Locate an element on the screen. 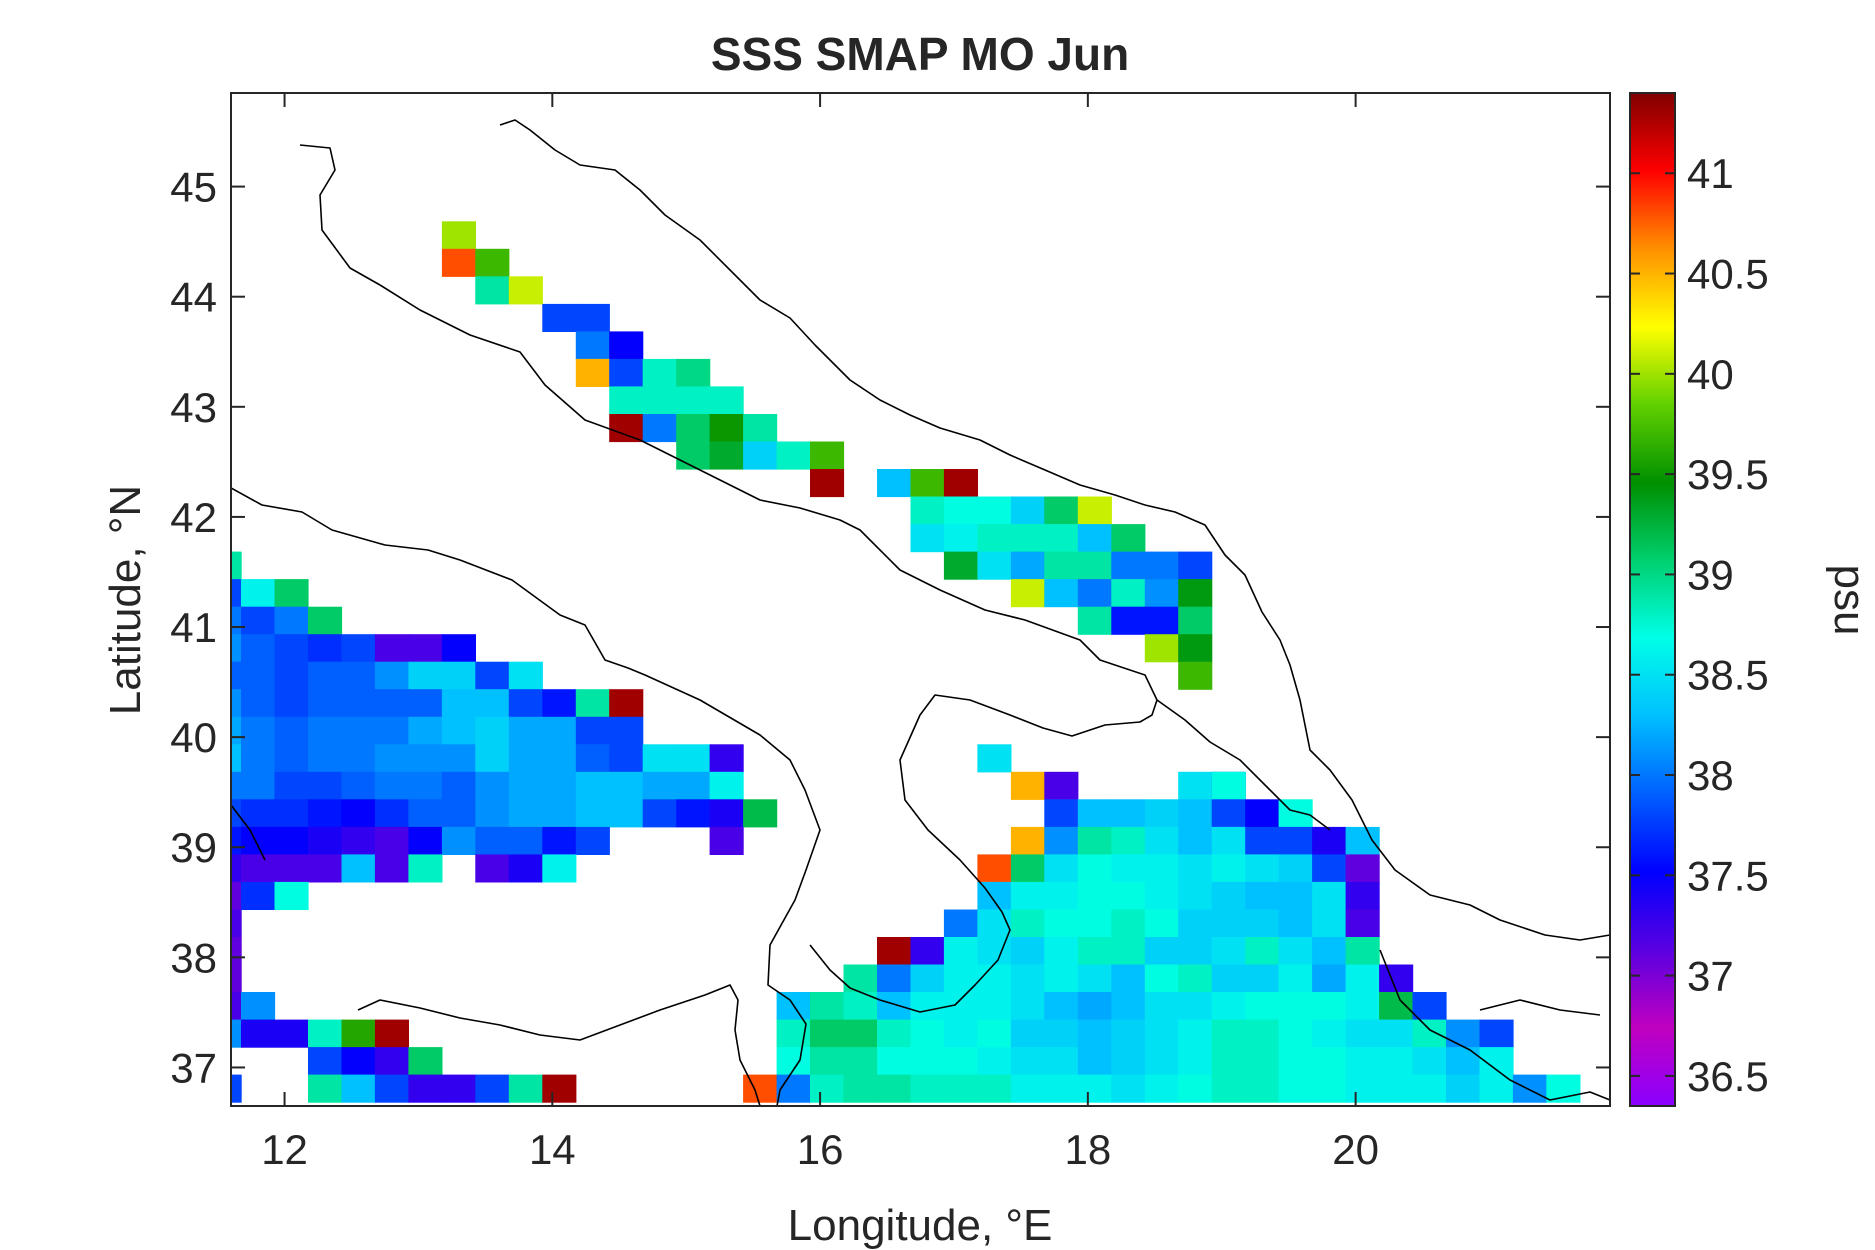 This screenshot has height=1250, width=1875. coastline-peloponnese is located at coordinates (1540, 1007).